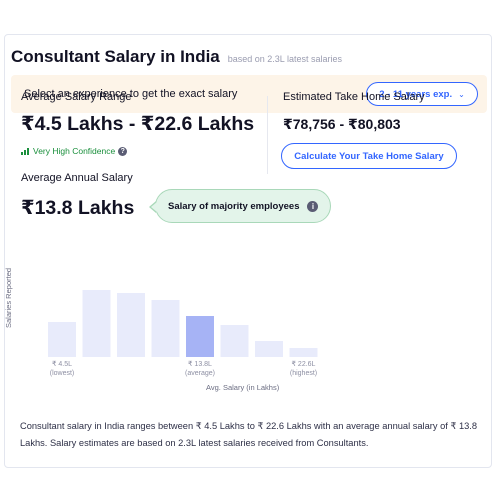  I want to click on tick-sub: (average), so click(200, 373).